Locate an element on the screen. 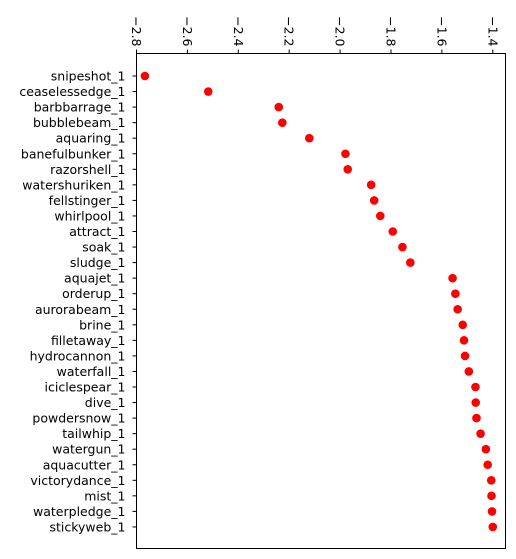 The width and height of the screenshot is (516, 559). x-tick-label: −2.8 is located at coordinates (136, 31).